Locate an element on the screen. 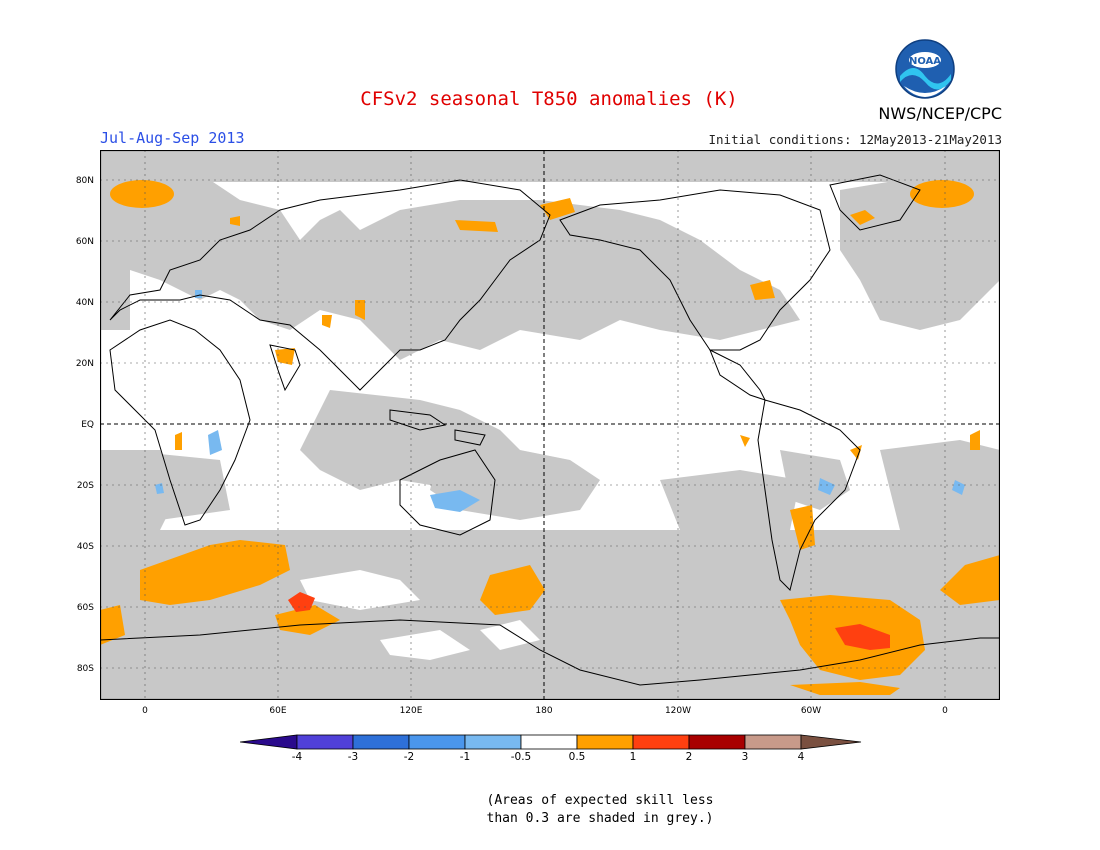 This screenshot has width=1100, height=850. lat-label-80n: 80N is located at coordinates (84, 181).